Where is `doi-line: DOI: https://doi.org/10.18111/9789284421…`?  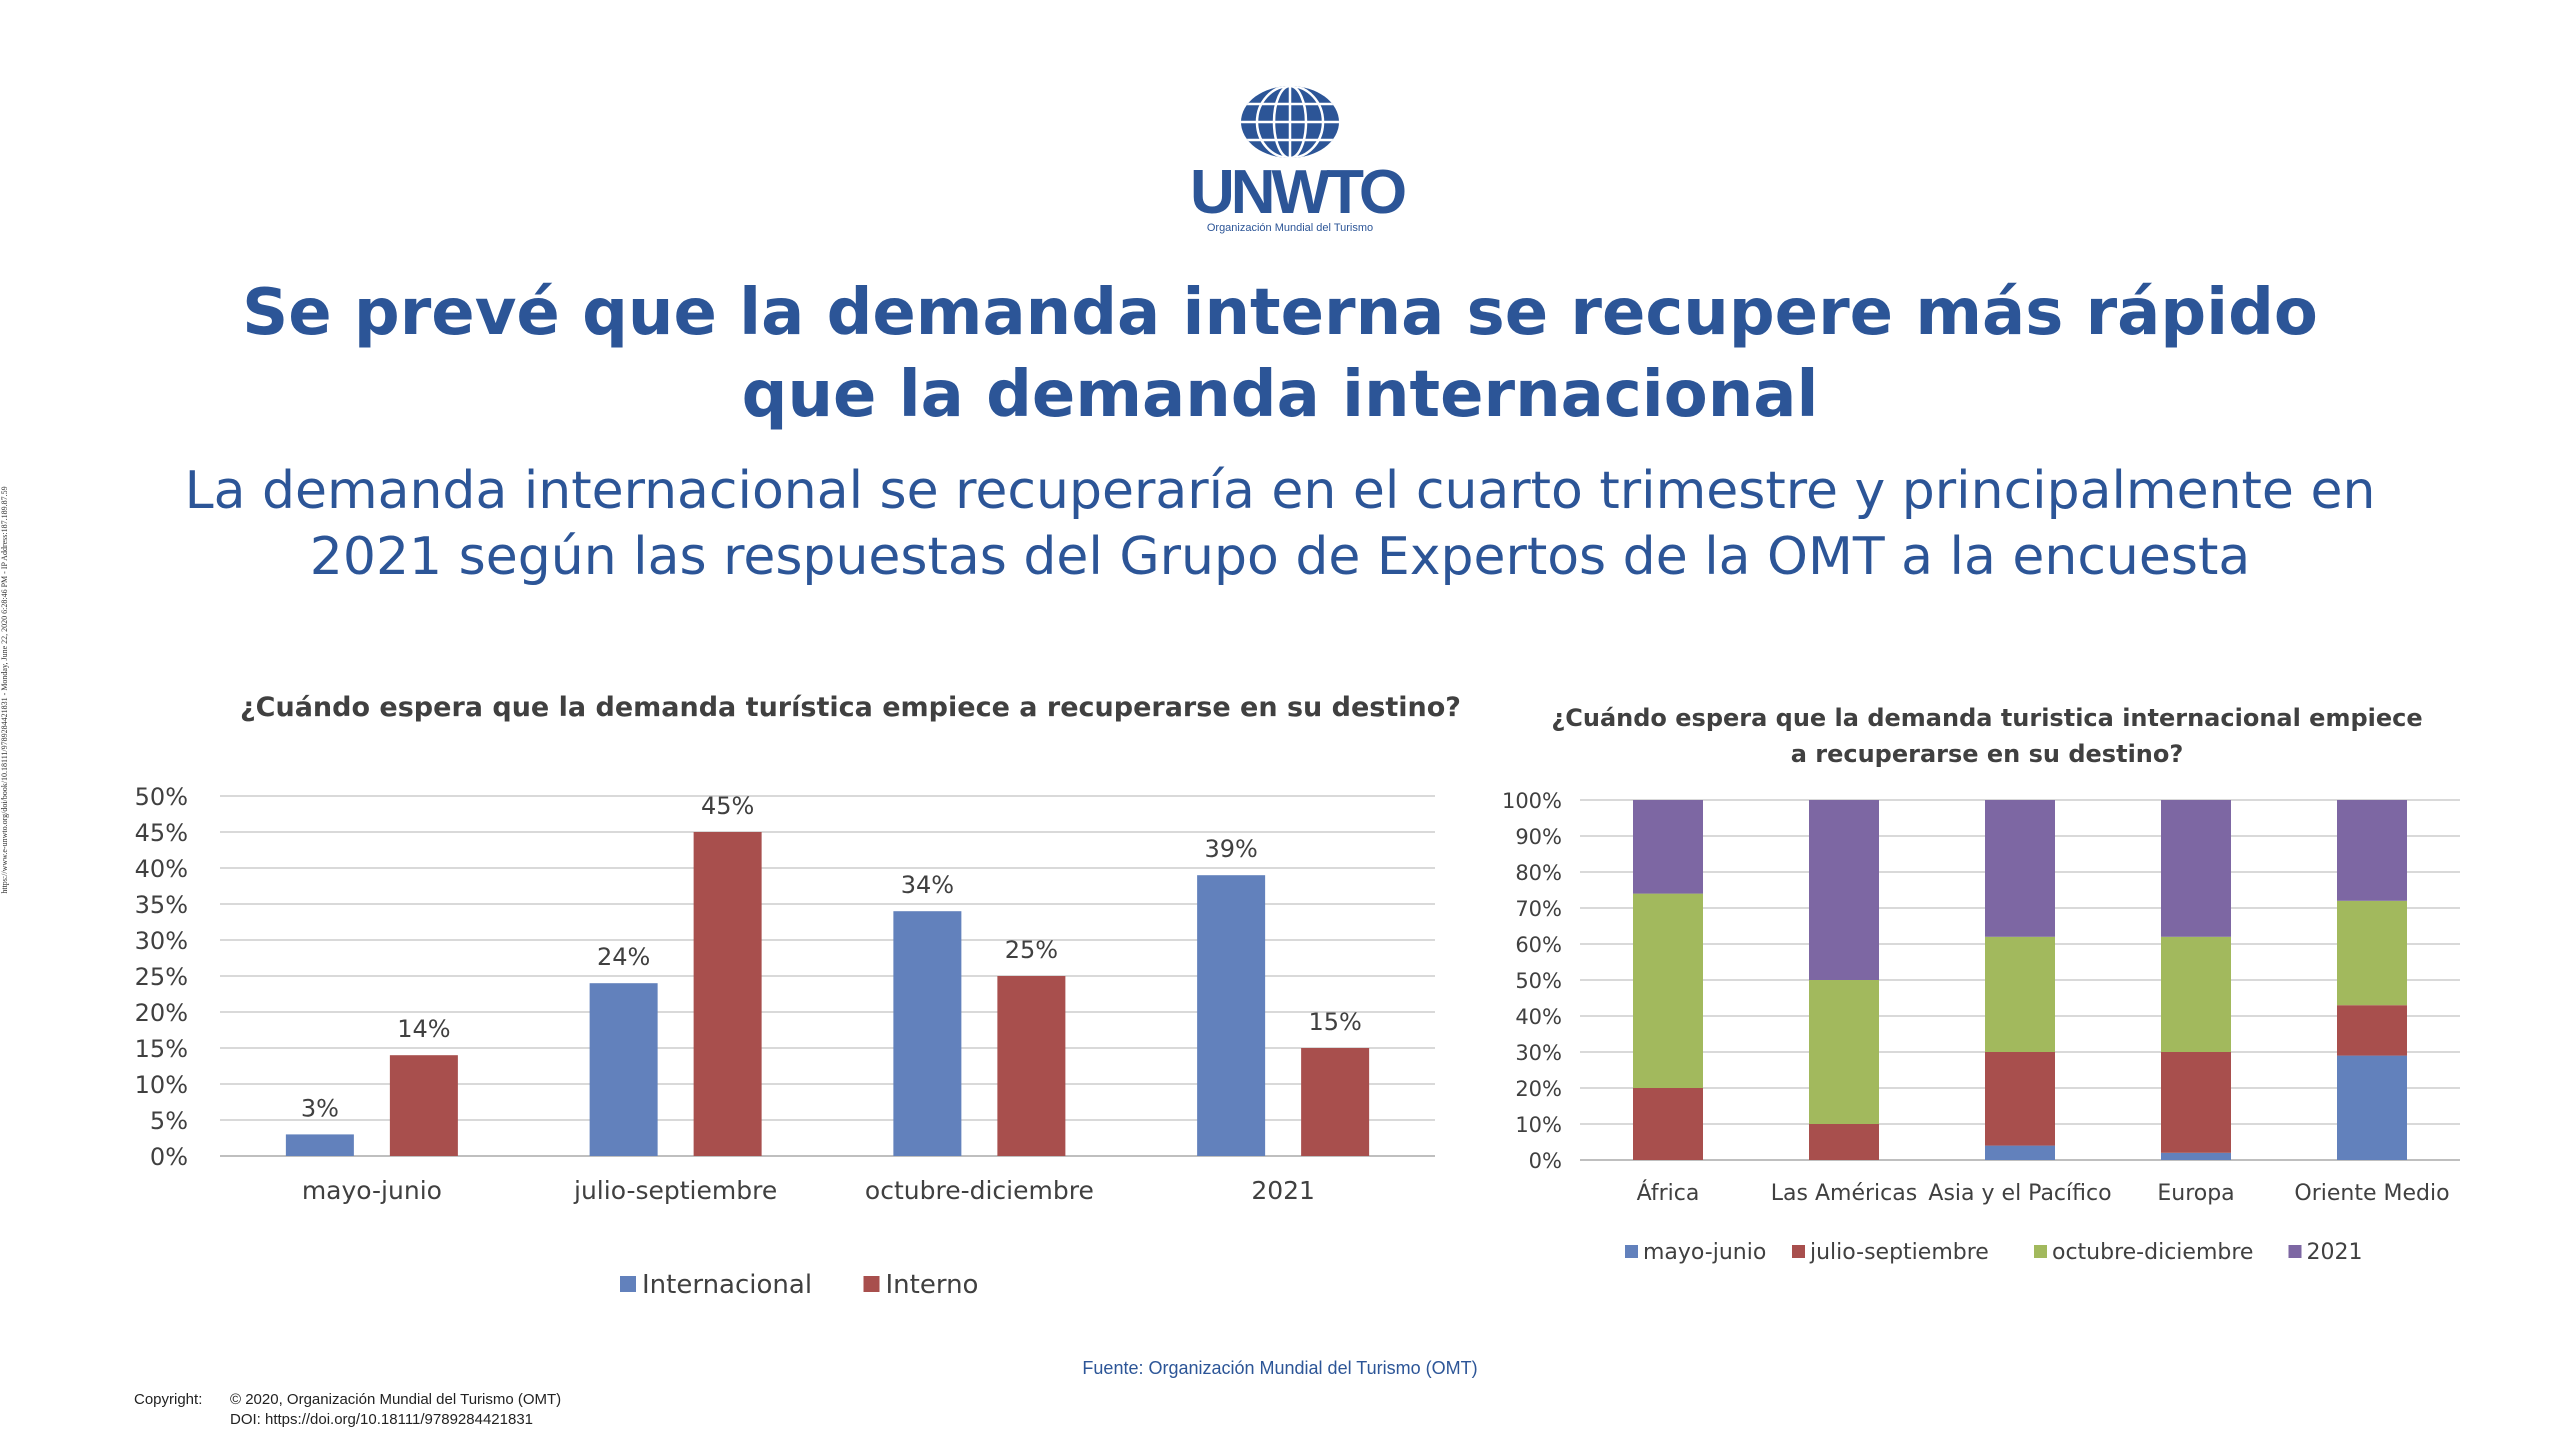
doi-line: DOI: https://doi.org/10.18111/9789284421… is located at coordinates (382, 1419).